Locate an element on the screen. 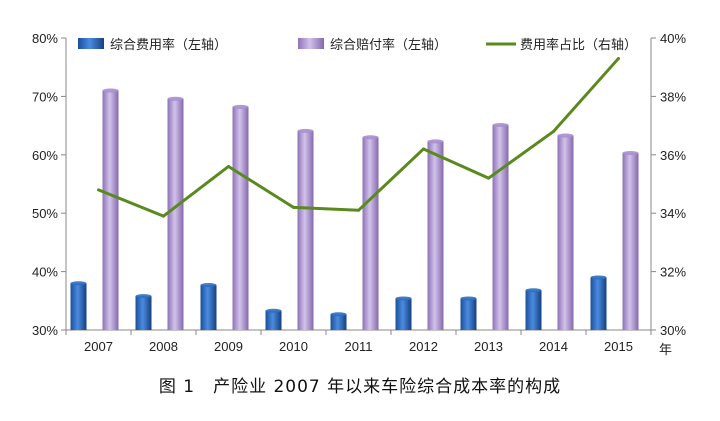 The width and height of the screenshot is (720, 421). x-tick-label: 2010 is located at coordinates (293, 346).